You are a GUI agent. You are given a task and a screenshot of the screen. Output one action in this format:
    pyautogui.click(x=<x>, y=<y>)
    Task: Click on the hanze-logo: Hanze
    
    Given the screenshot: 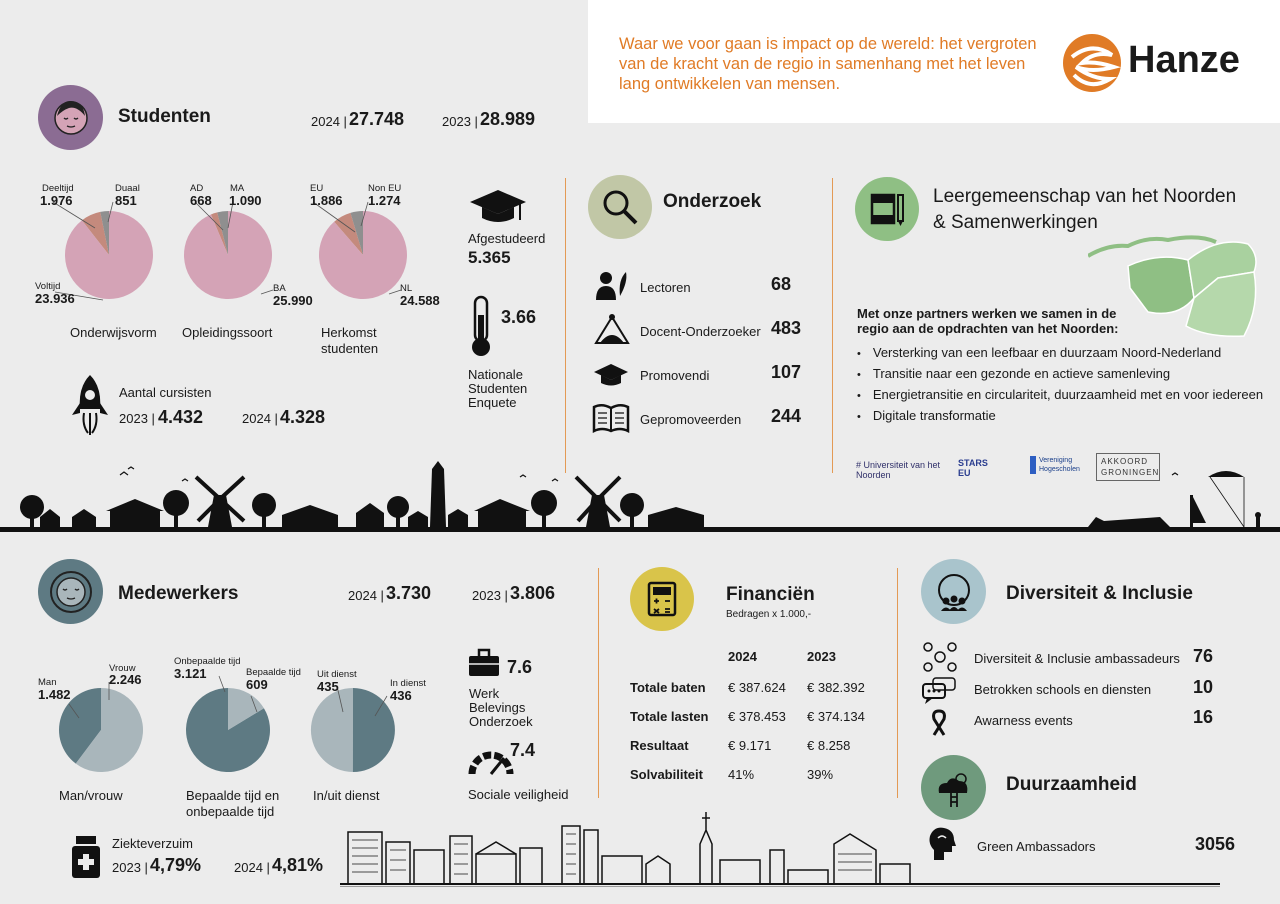 What is the action you would take?
    pyautogui.click(x=1157, y=63)
    